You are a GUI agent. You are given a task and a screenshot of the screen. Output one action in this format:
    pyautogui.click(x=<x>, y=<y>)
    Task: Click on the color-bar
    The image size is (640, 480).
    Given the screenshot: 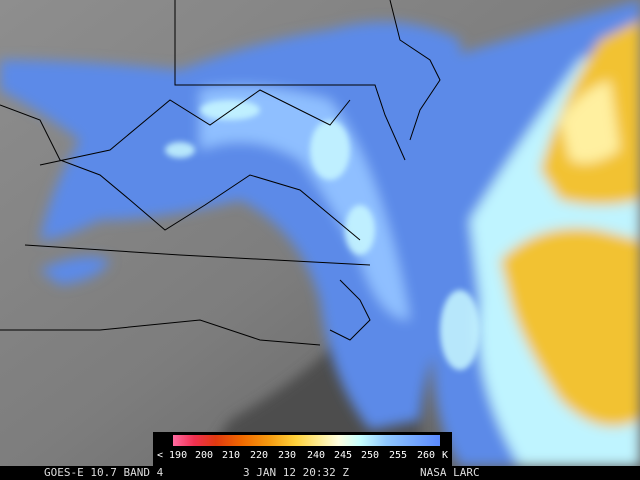 What is the action you would take?
    pyautogui.click(x=306, y=440)
    